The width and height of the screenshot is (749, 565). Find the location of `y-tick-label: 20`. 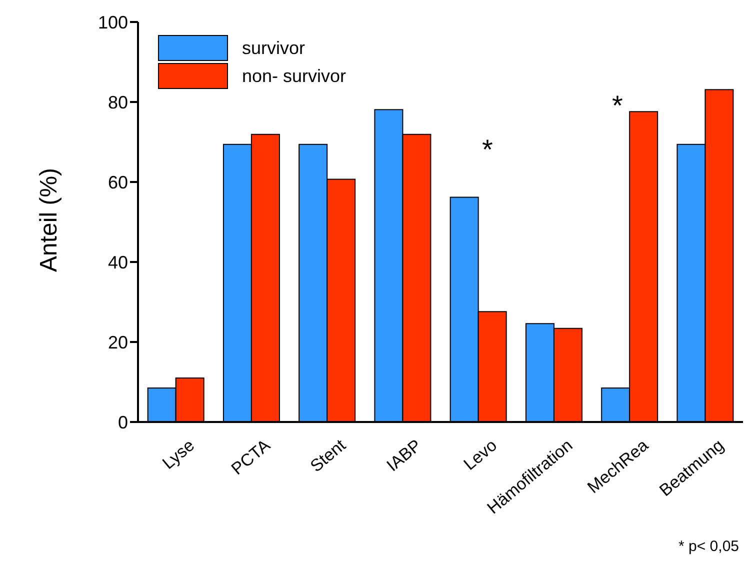

y-tick-label: 20 is located at coordinates (118, 342).